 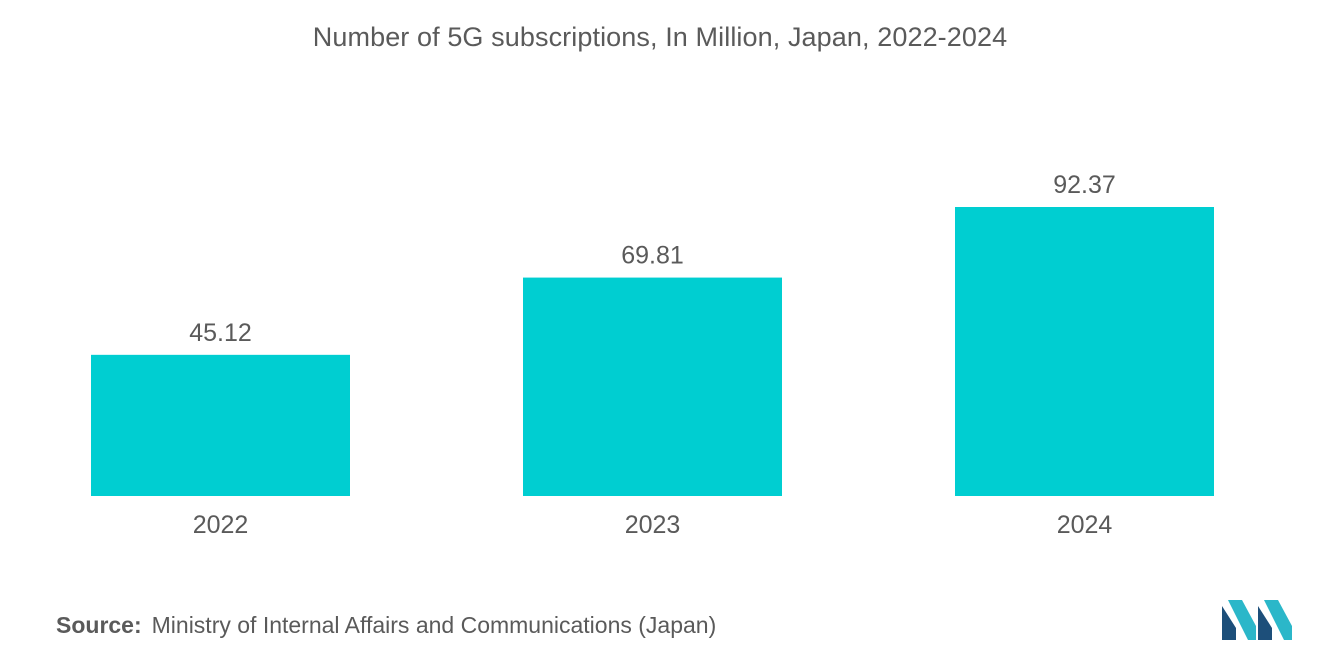 What do you see at coordinates (652, 256) in the screenshot?
I see `value-label-2023: 69.81` at bounding box center [652, 256].